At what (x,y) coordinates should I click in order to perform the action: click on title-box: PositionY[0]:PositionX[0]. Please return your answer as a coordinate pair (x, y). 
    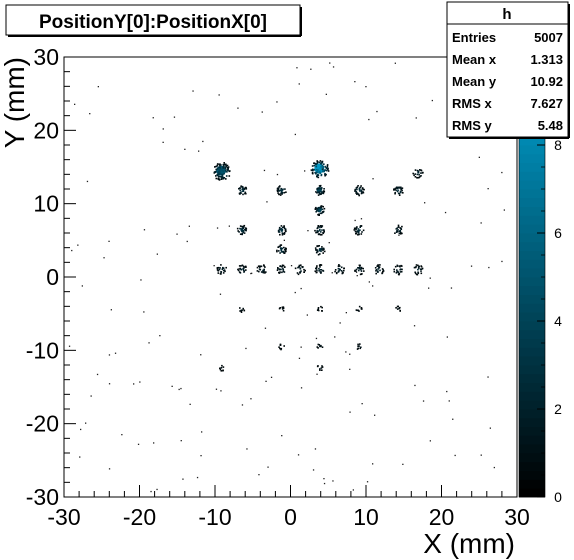
    Looking at the image, I should click on (153, 20).